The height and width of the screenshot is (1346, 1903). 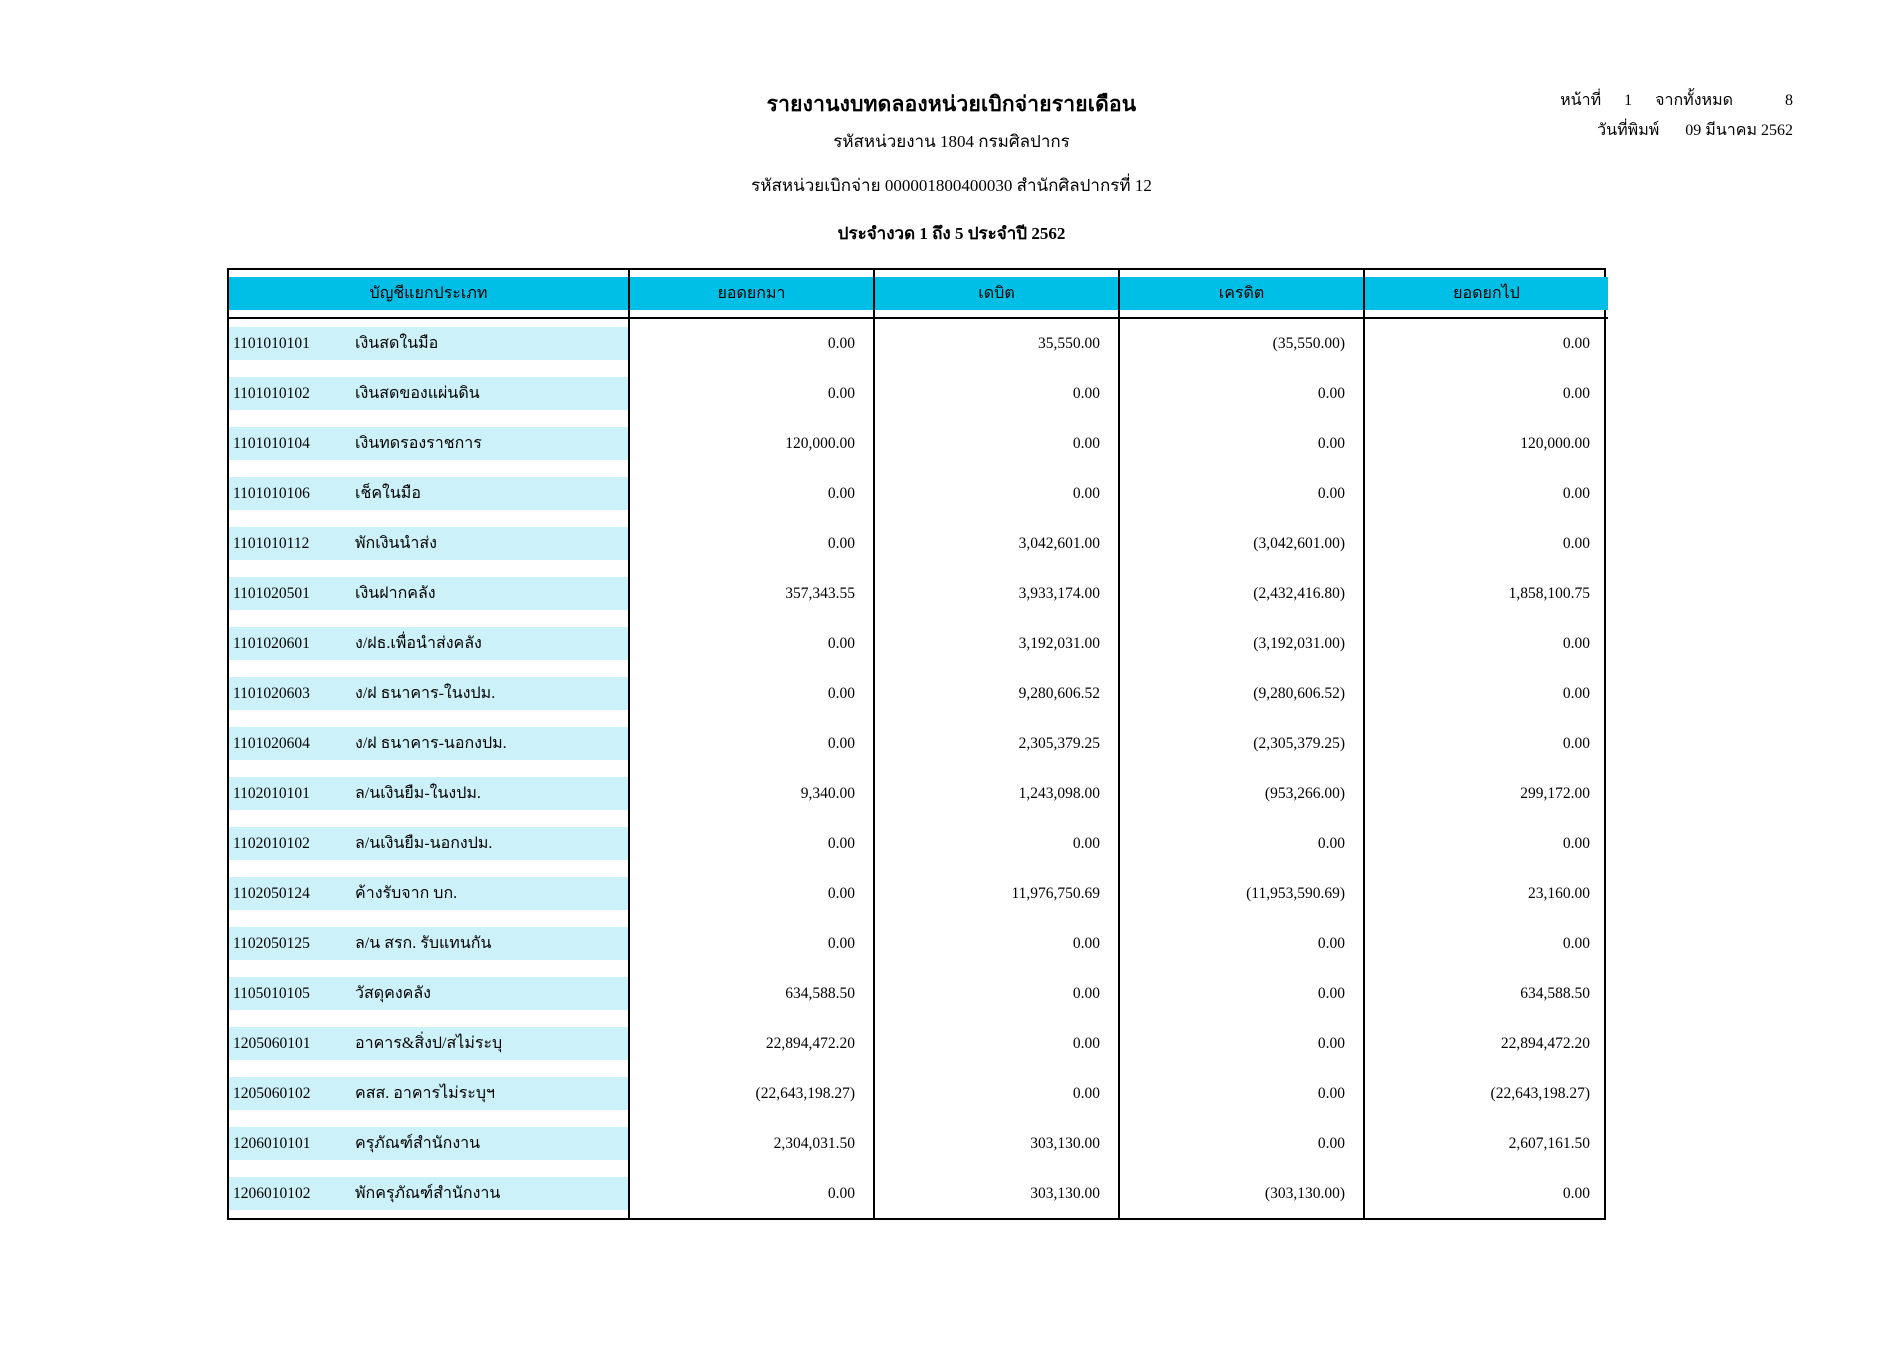 I want to click on cell-closing-balance: 1,858,100.75, so click(x=1485, y=593).